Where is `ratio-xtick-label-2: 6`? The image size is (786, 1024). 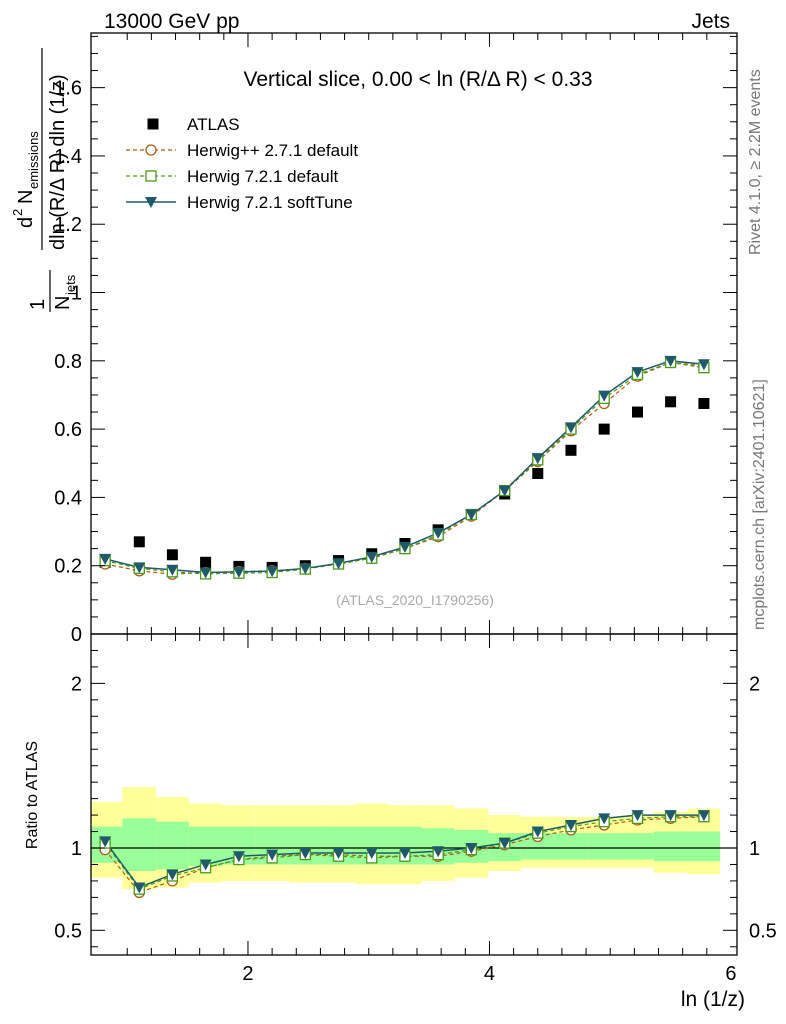 ratio-xtick-label-2: 6 is located at coordinates (730, 974).